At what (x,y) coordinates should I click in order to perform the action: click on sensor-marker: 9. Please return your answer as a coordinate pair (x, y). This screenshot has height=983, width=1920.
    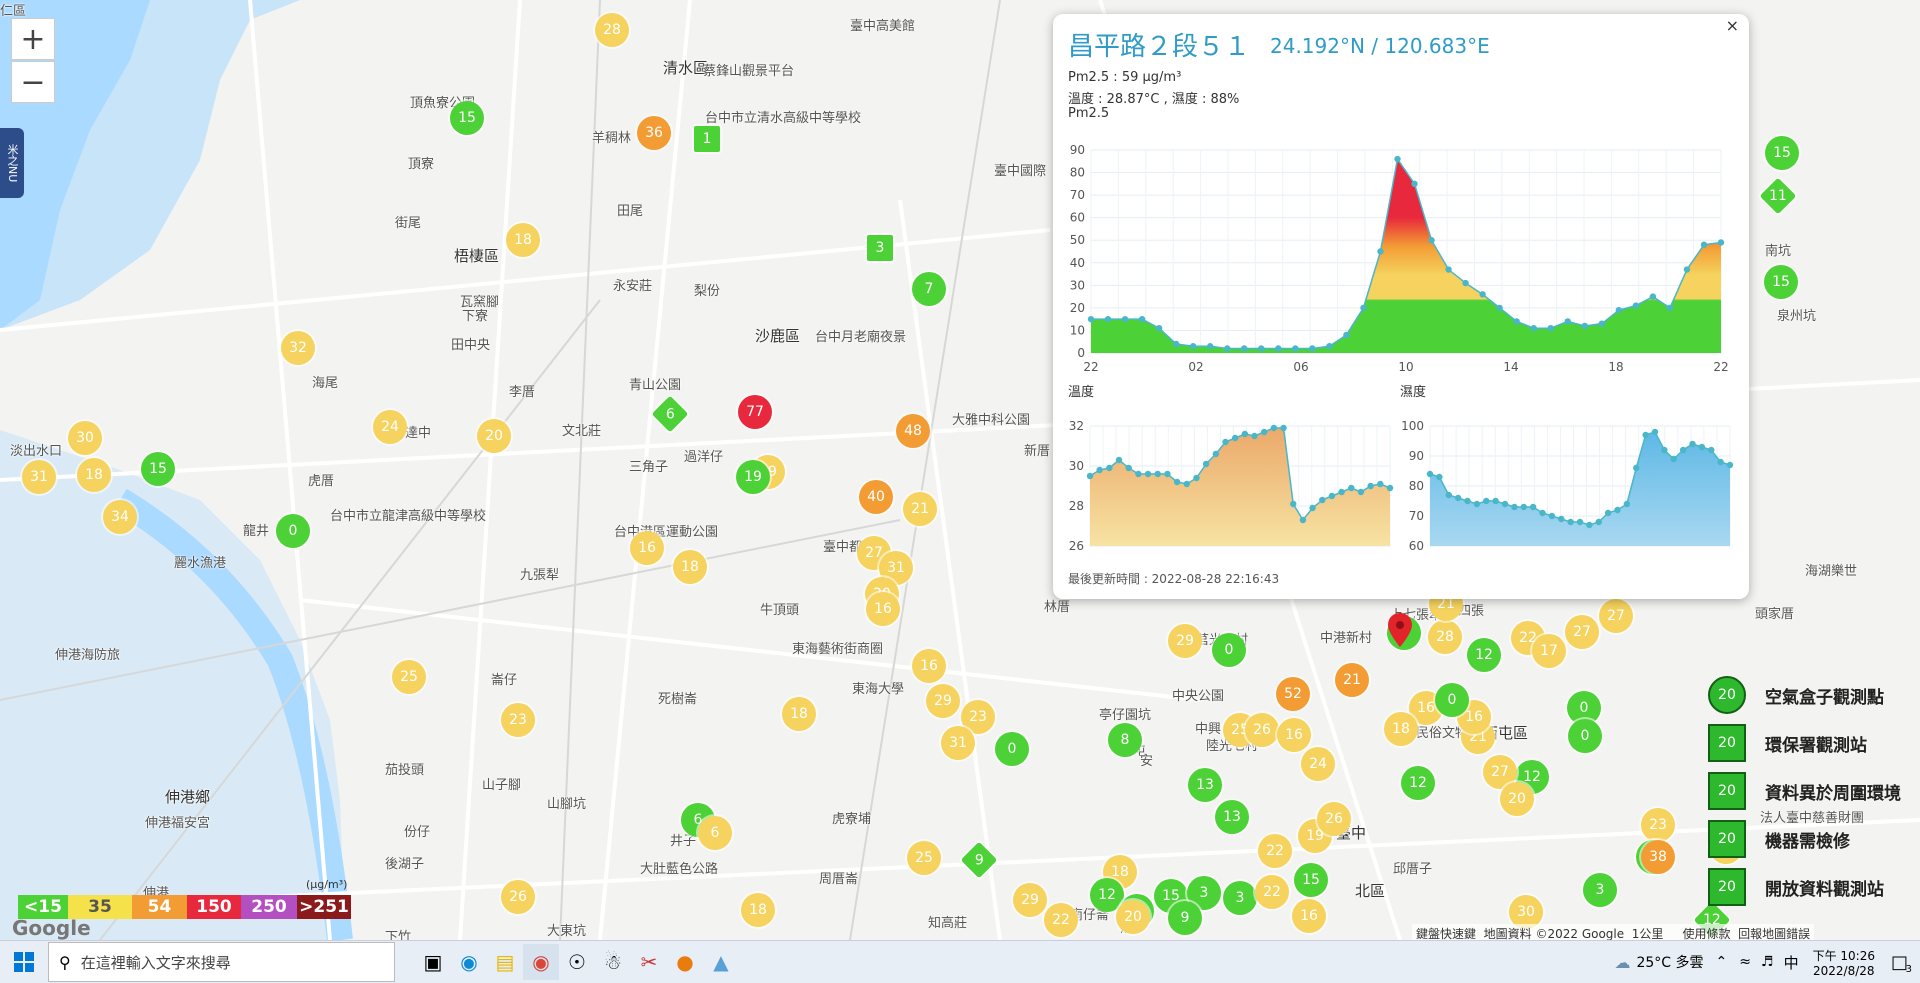
    Looking at the image, I should click on (1185, 918).